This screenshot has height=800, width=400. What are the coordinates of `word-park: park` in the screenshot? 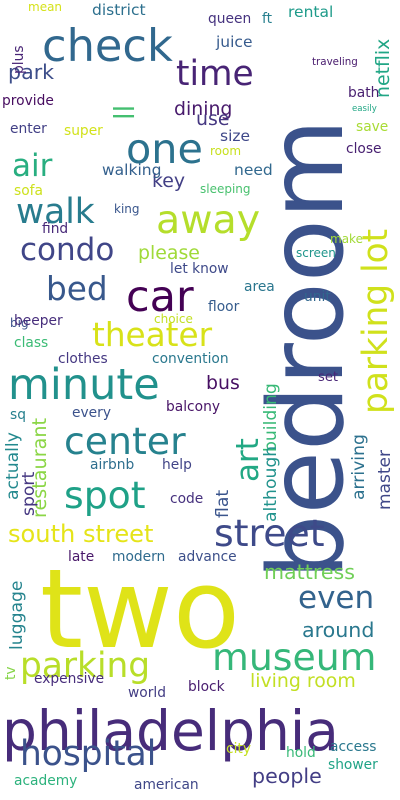 It's located at (31, 71).